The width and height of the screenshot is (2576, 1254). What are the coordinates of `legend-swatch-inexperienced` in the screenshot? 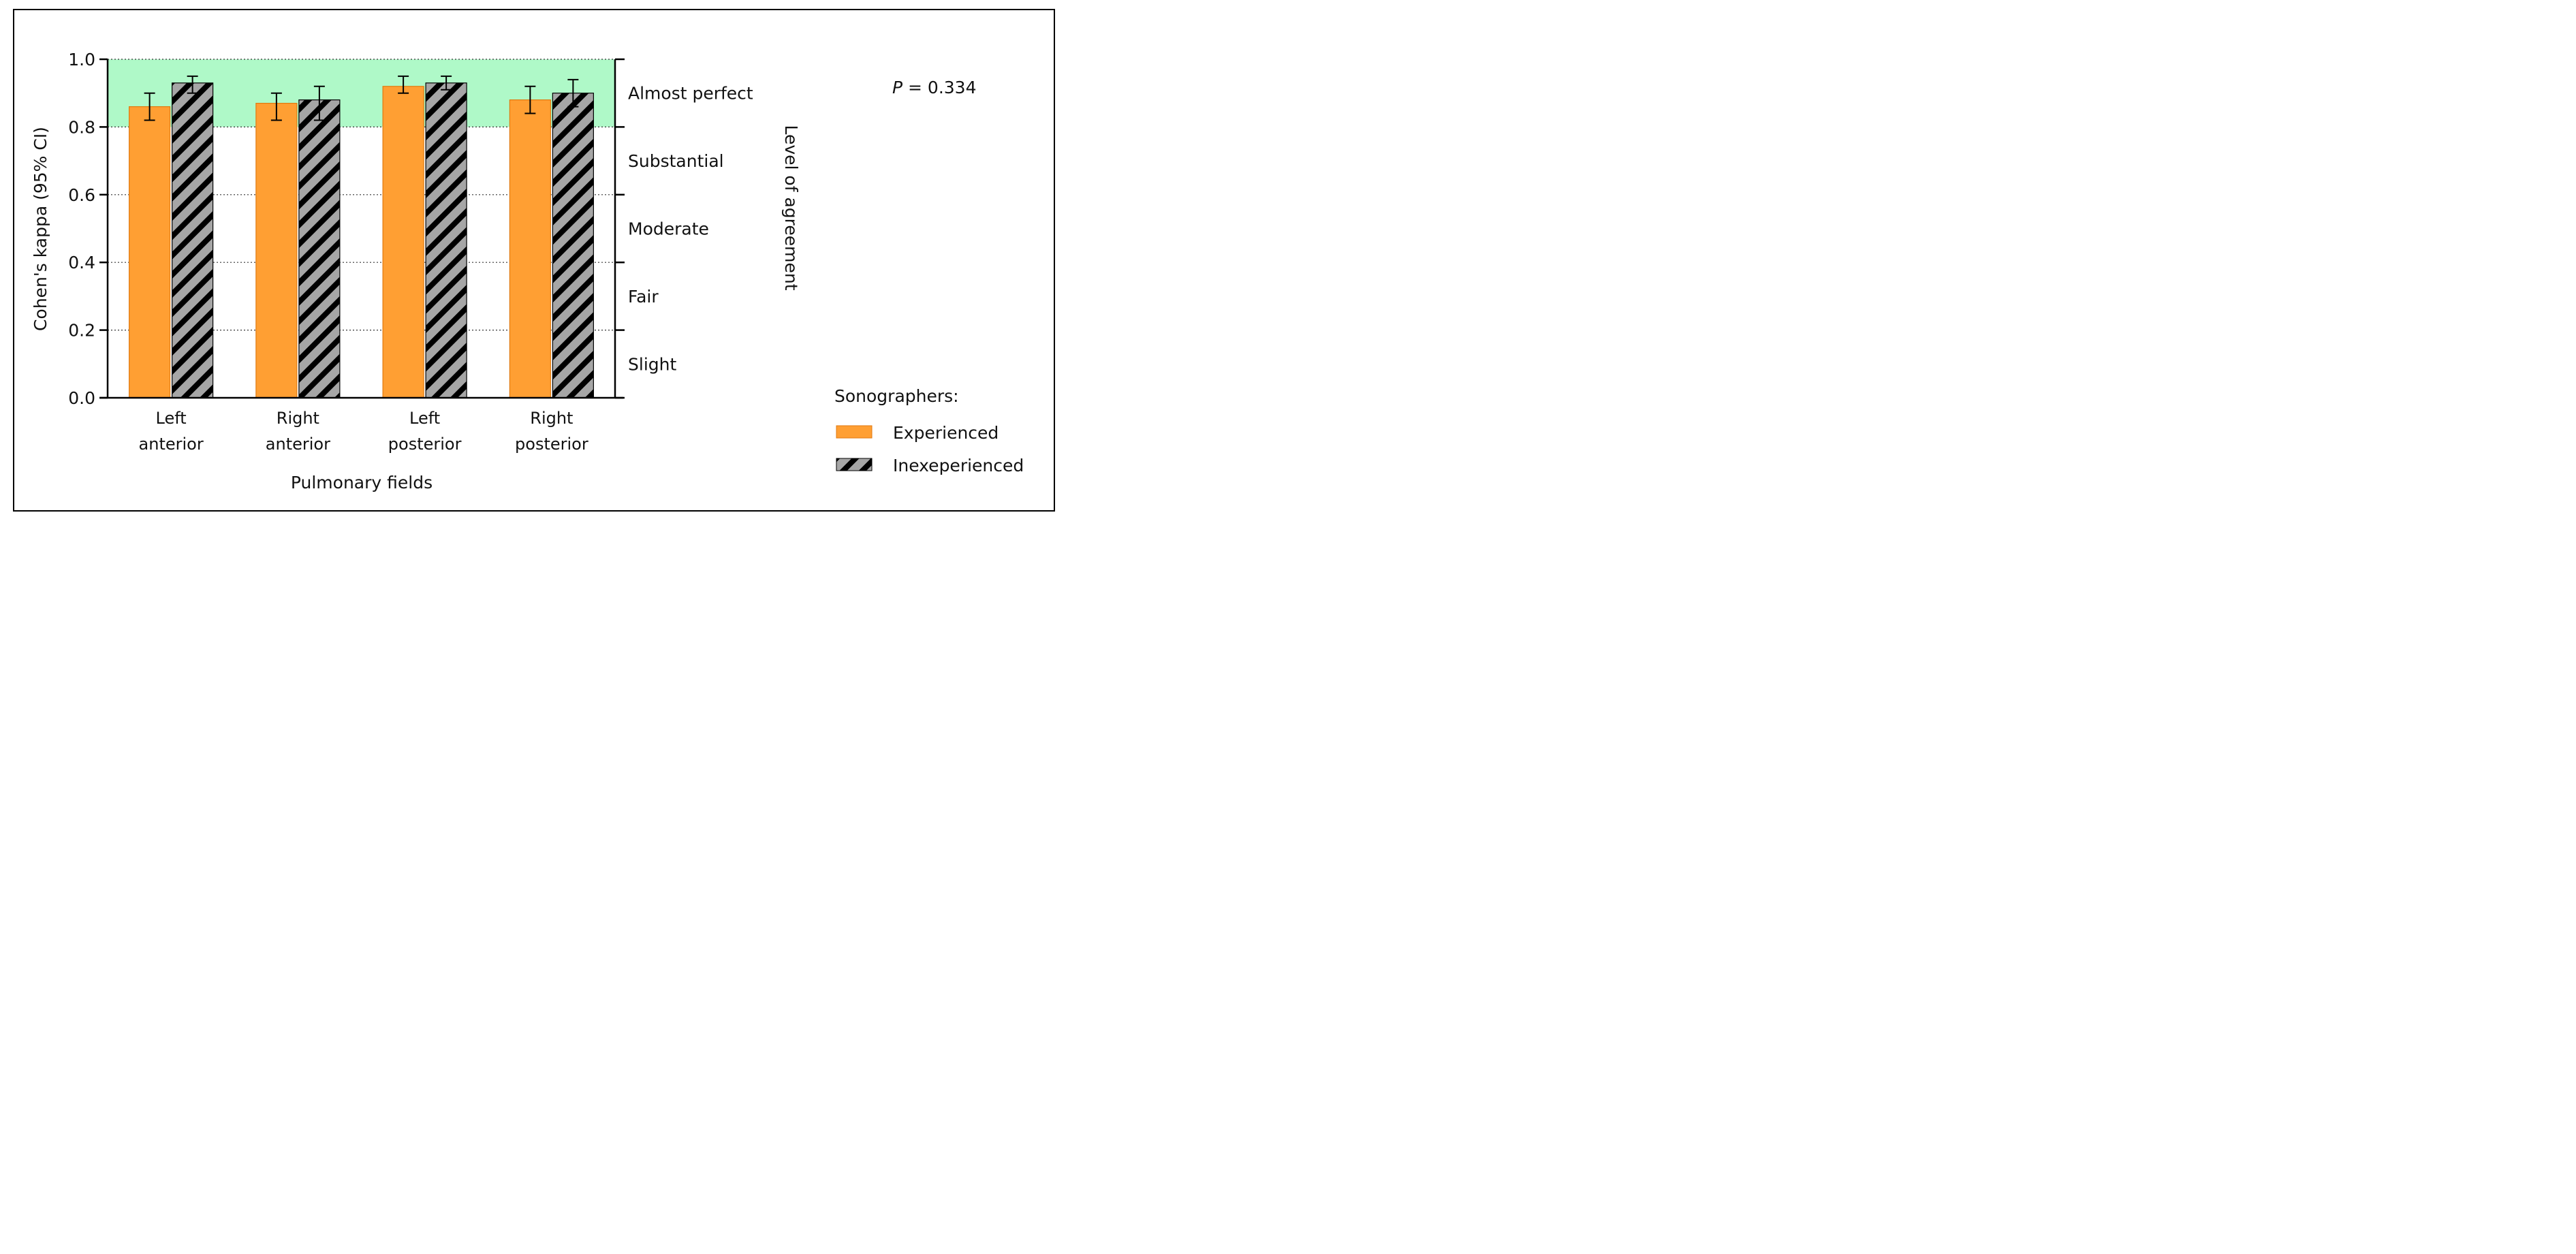 It's located at (854, 464).